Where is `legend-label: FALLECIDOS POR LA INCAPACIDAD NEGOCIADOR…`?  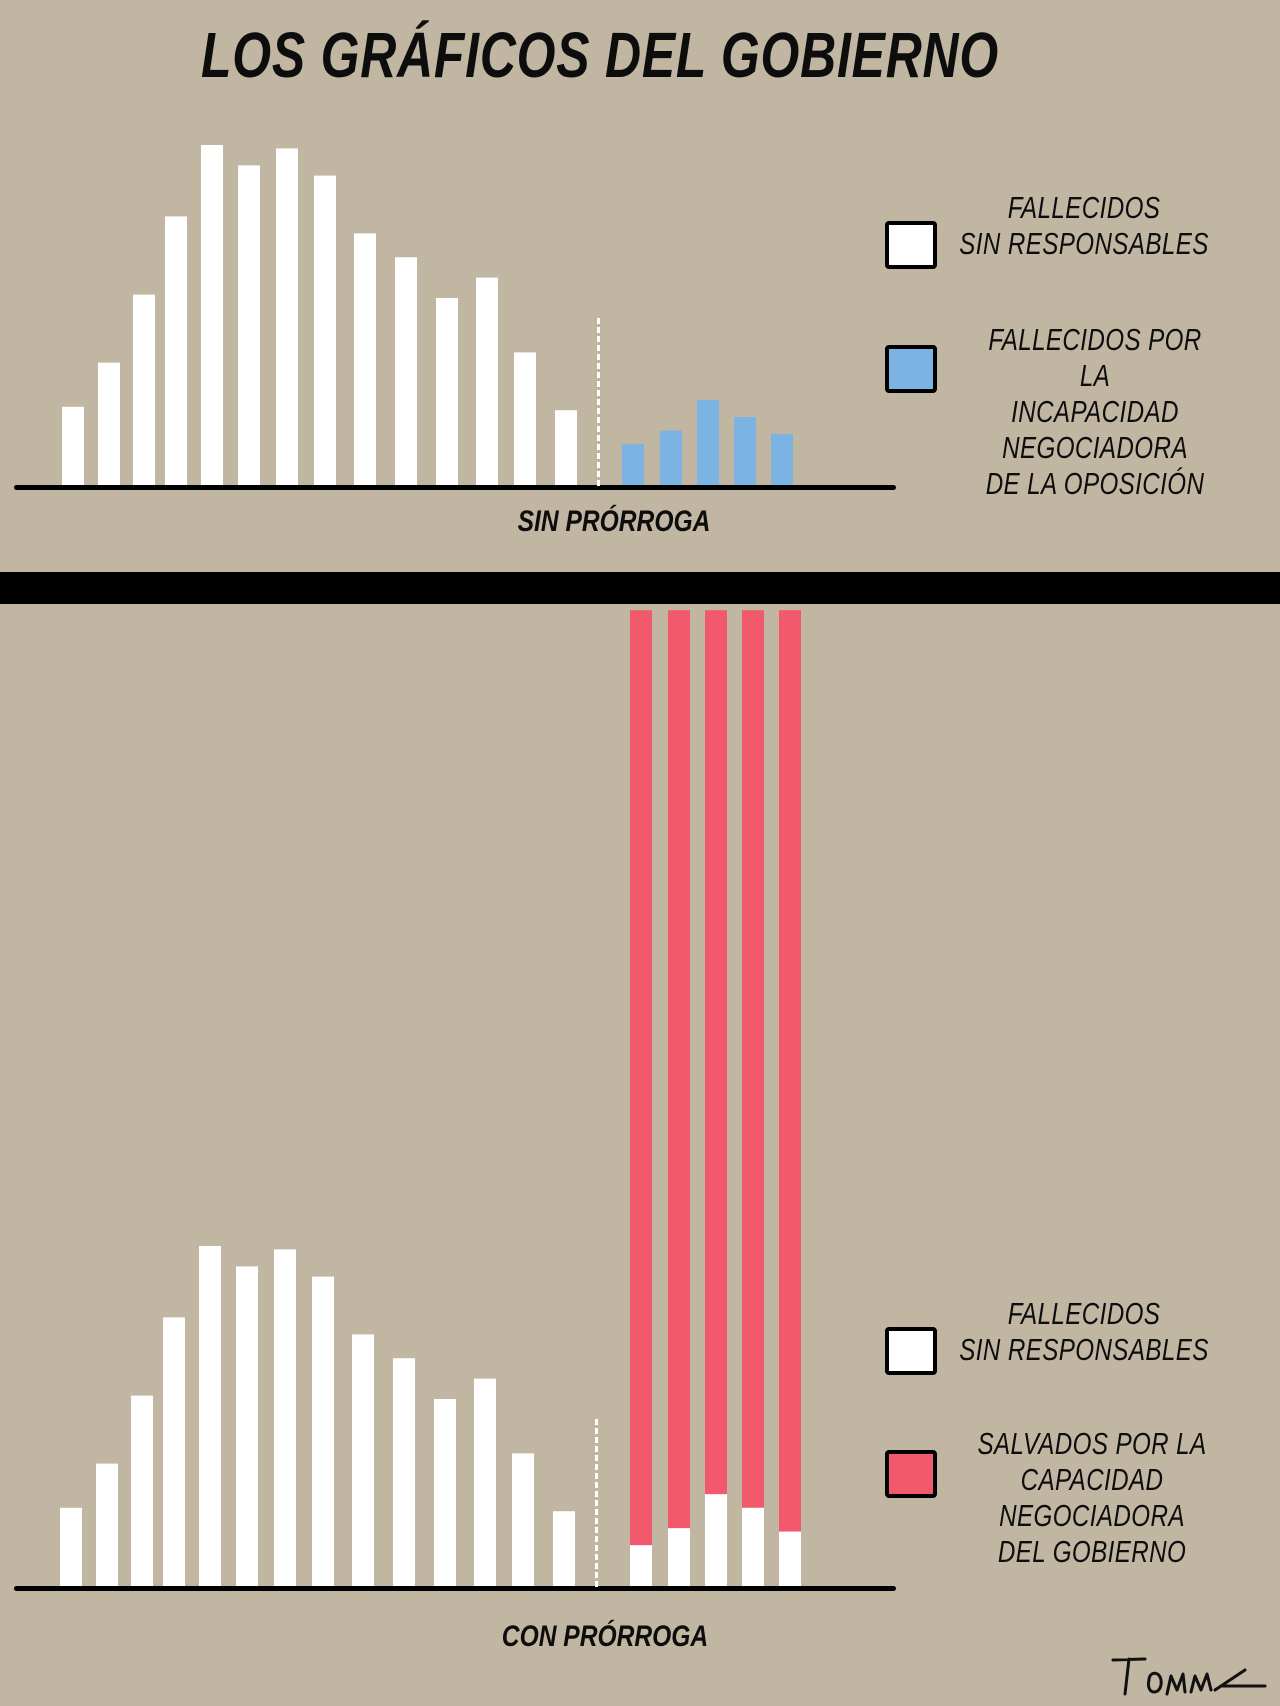 legend-label: FALLECIDOS POR LA INCAPACIDAD NEGOCIADOR… is located at coordinates (1095, 411).